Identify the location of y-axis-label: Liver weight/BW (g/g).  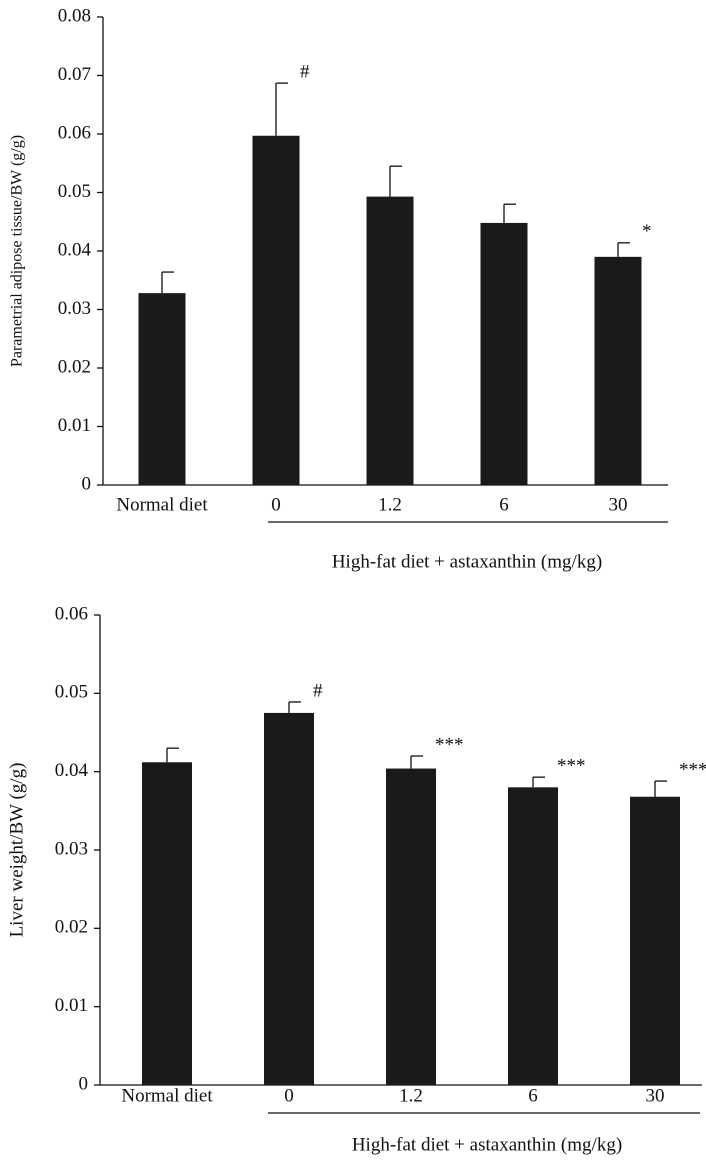
(16, 850).